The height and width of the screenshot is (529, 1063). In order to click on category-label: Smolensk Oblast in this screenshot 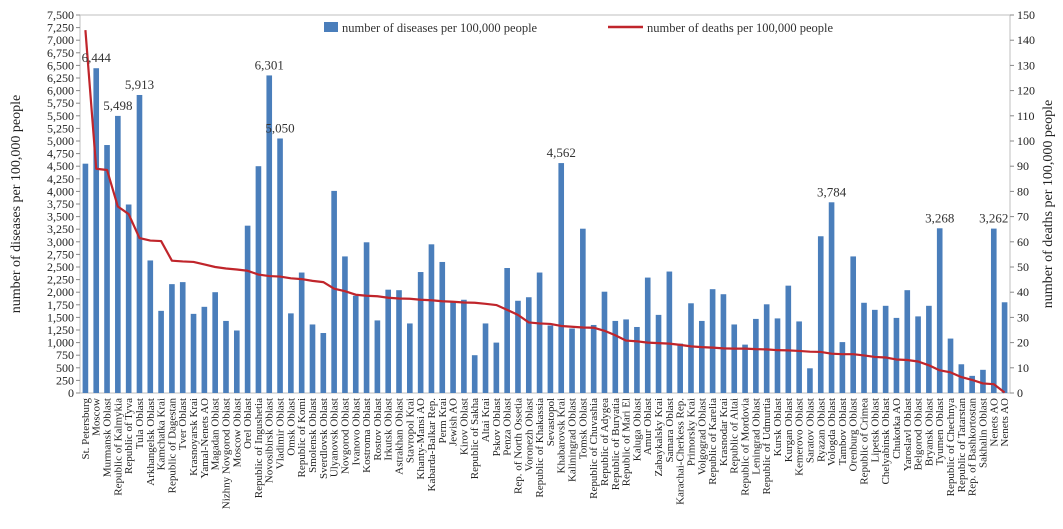, I will do `click(313, 435)`.